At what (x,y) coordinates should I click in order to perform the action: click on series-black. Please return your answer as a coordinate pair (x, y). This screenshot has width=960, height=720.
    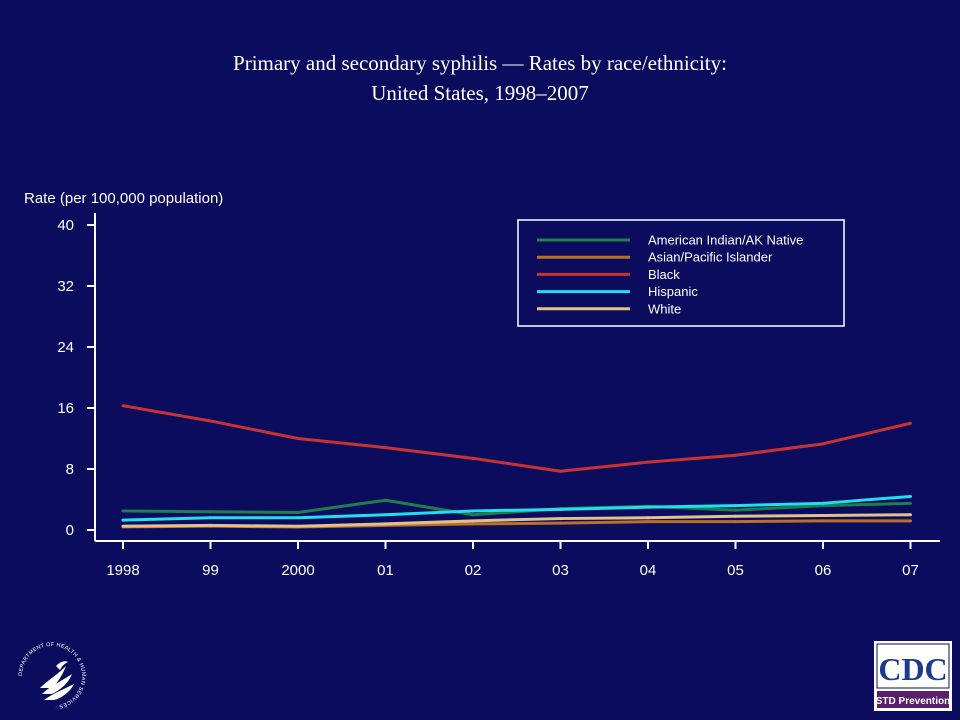
    Looking at the image, I should click on (516, 438).